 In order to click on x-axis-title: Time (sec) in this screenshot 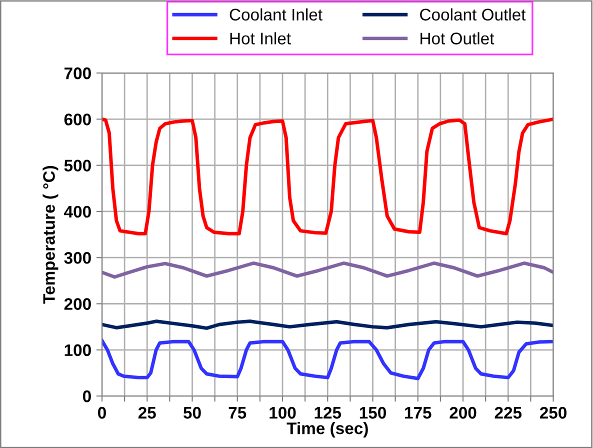, I will do `click(327, 430)`.